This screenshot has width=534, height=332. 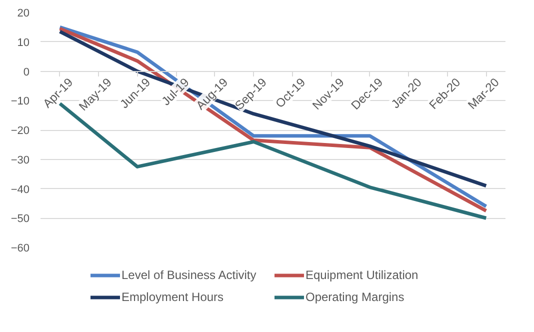 I want to click on legend-label: Employment Hours, so click(x=173, y=297).